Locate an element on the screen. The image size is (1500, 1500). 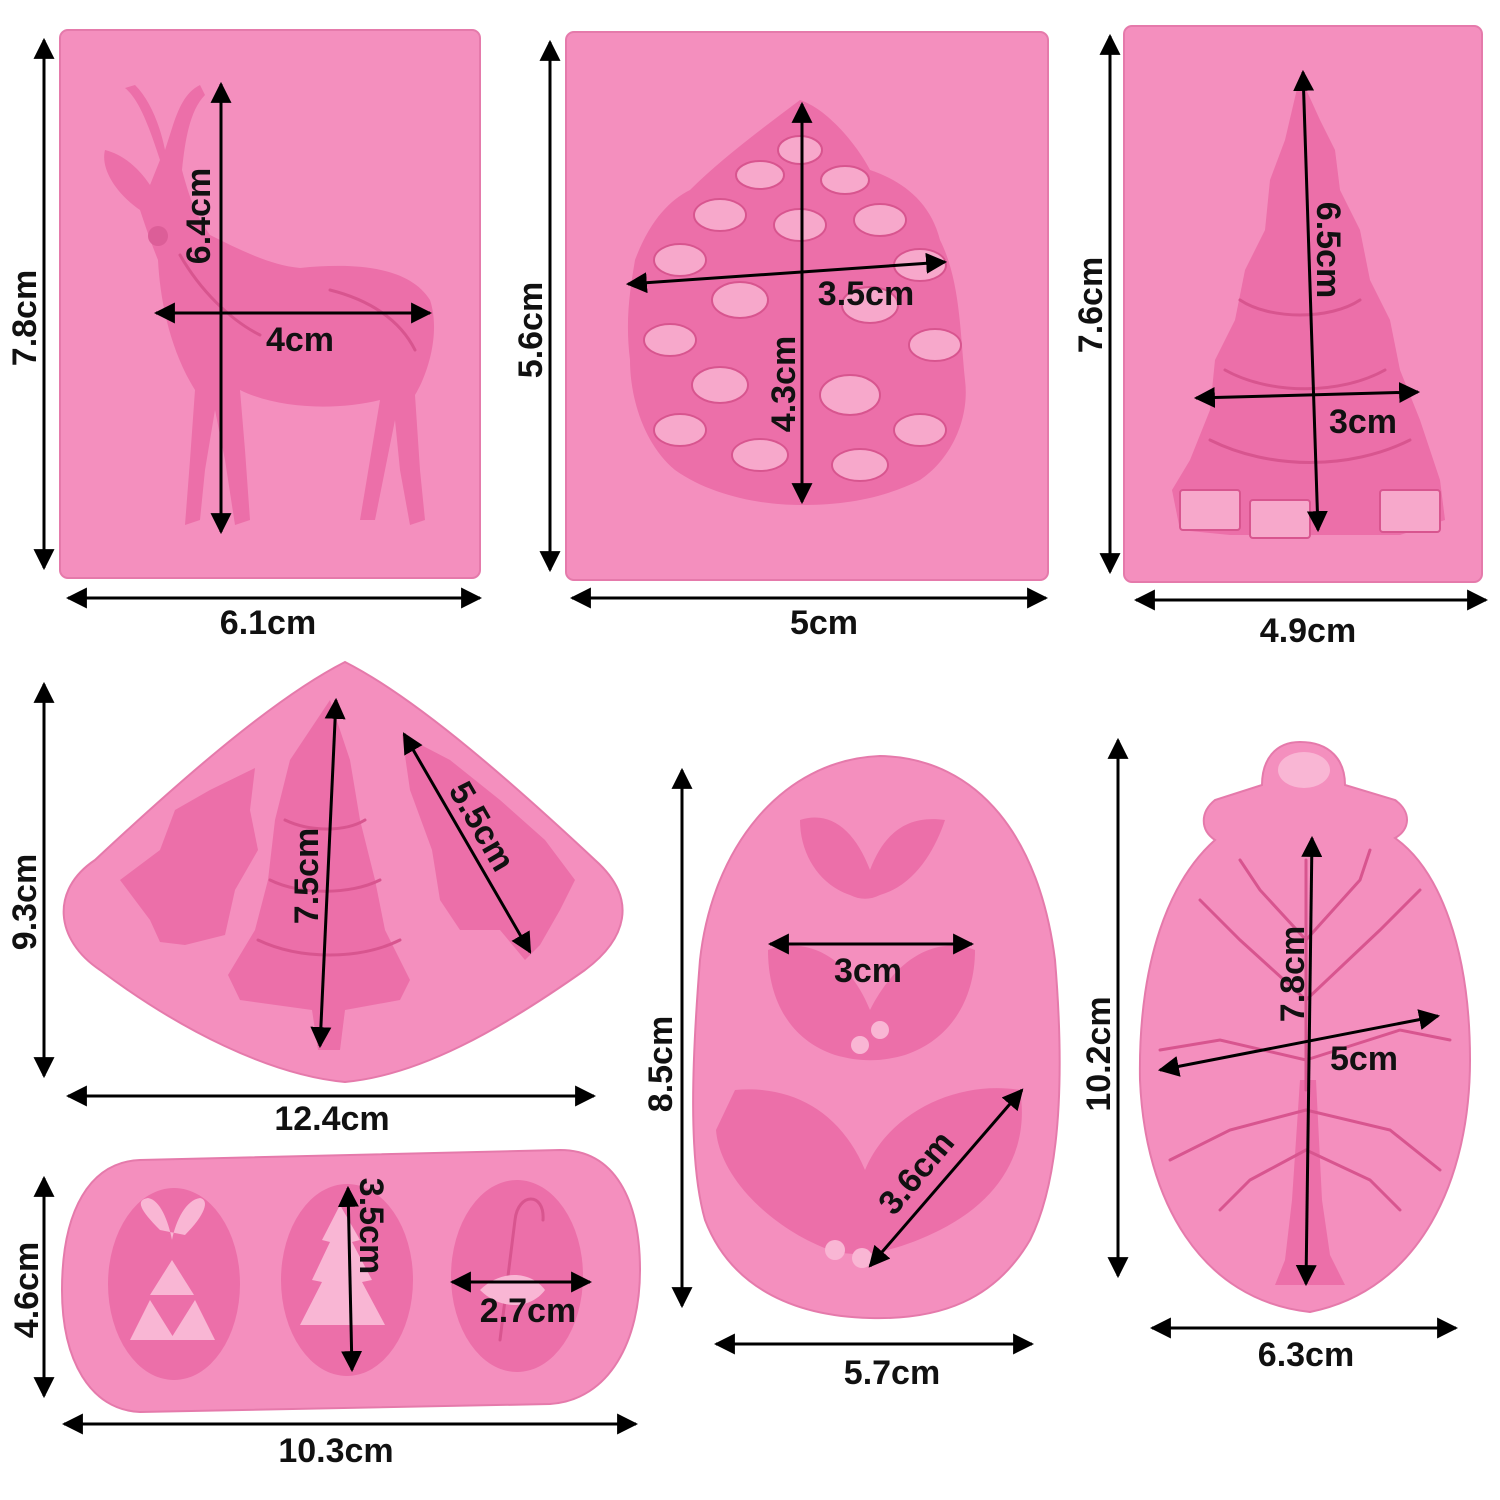
small-tree-cavity is located at coordinates (189, 856).